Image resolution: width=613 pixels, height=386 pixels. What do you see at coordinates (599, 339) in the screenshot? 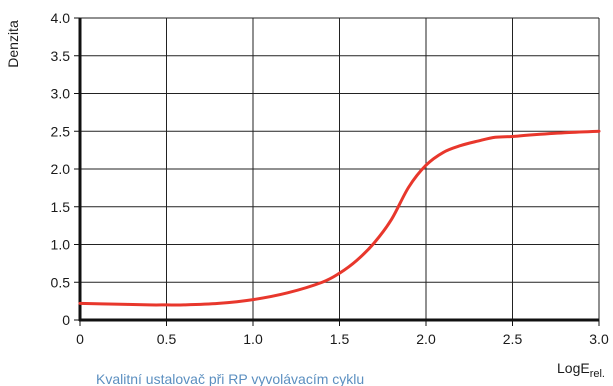
I see `x-tick-label: 3.0` at bounding box center [599, 339].